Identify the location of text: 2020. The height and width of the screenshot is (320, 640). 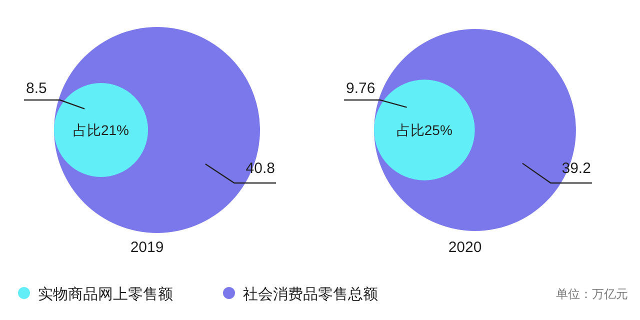
(465, 247).